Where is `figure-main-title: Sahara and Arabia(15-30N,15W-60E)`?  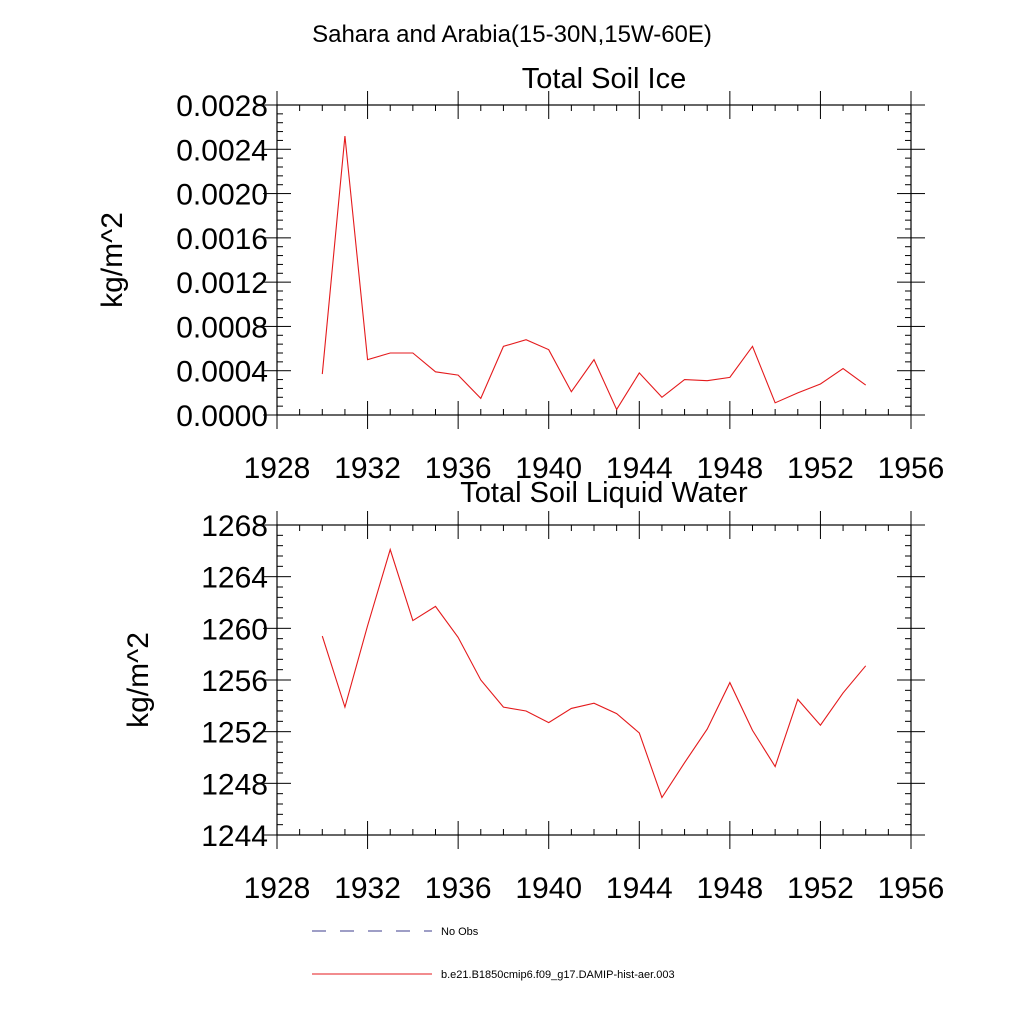
figure-main-title: Sahara and Arabia(15-30N,15W-60E) is located at coordinates (512, 34).